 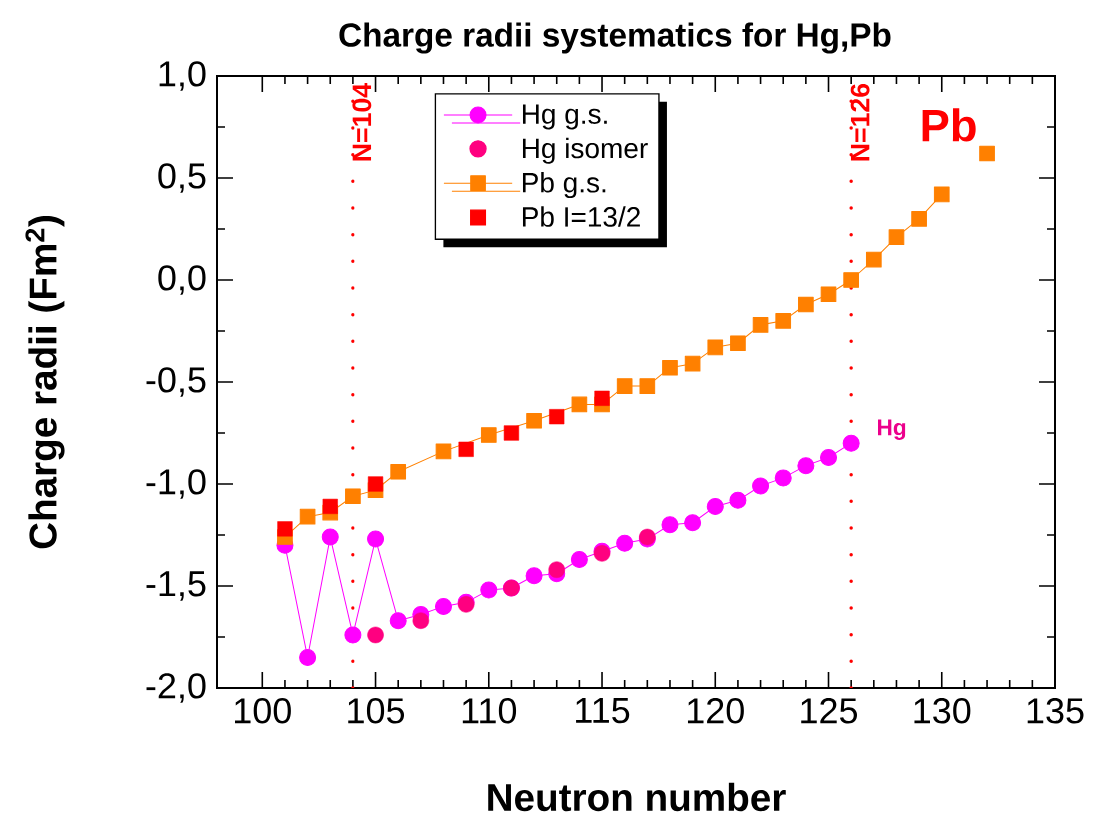 I want to click on legend-label: Pb I=13/2, so click(x=581, y=216).